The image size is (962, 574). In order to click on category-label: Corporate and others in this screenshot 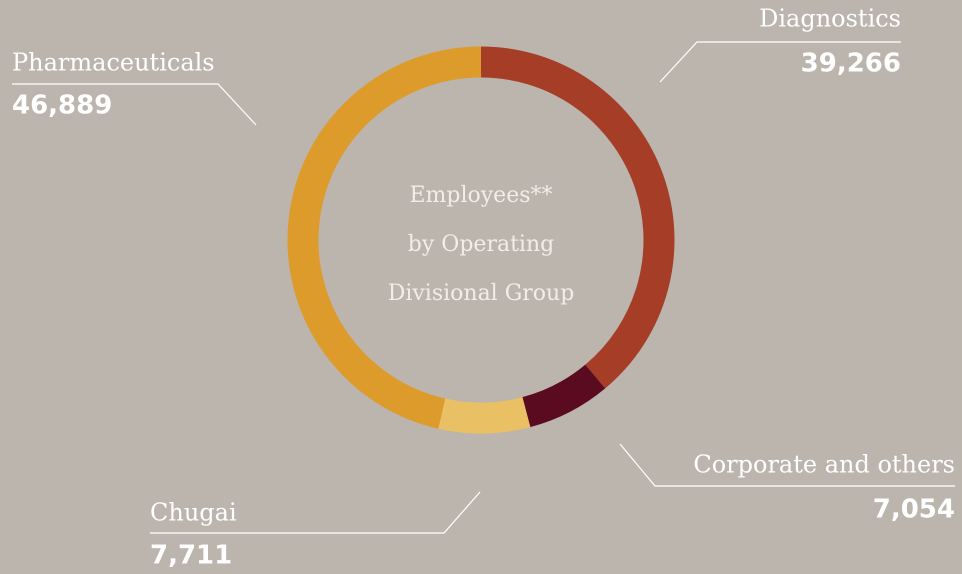, I will do `click(824, 465)`.